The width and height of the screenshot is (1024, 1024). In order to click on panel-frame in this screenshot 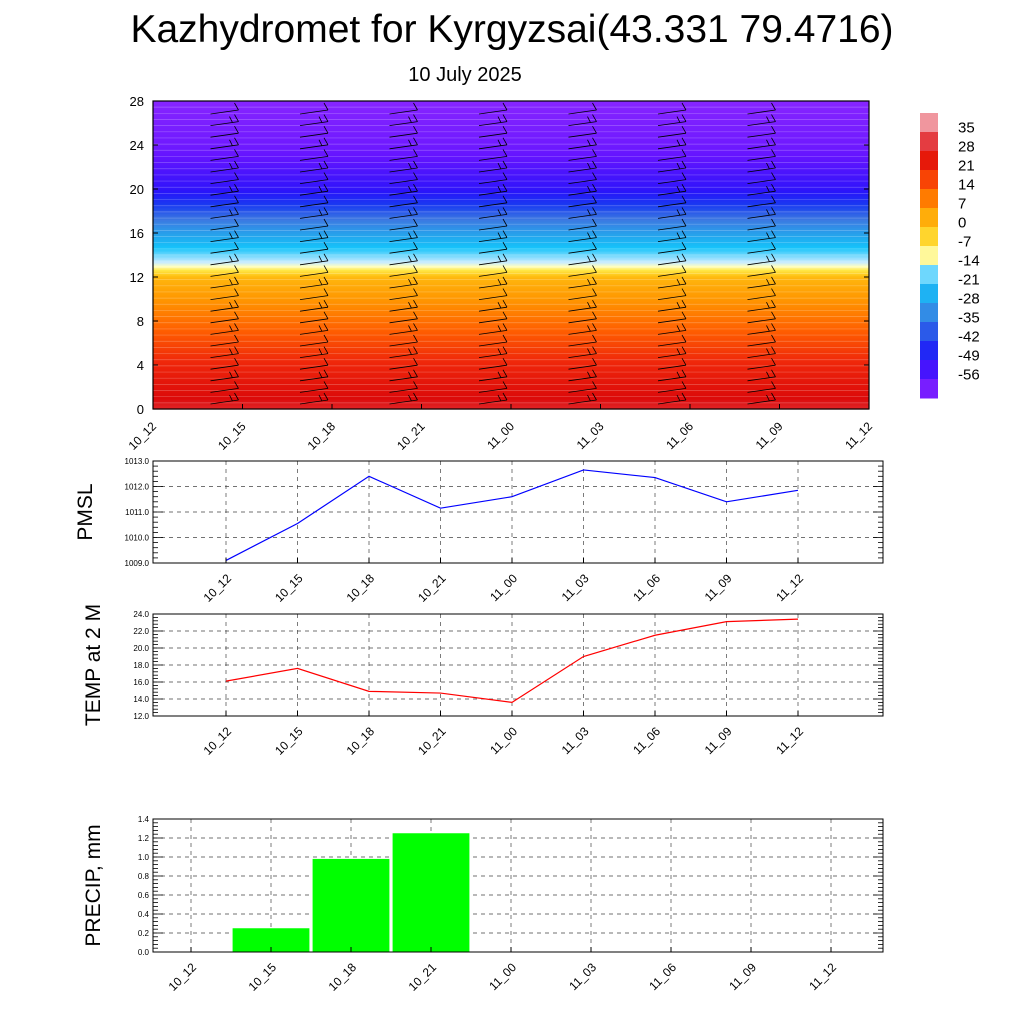, I will do `click(518, 885)`.